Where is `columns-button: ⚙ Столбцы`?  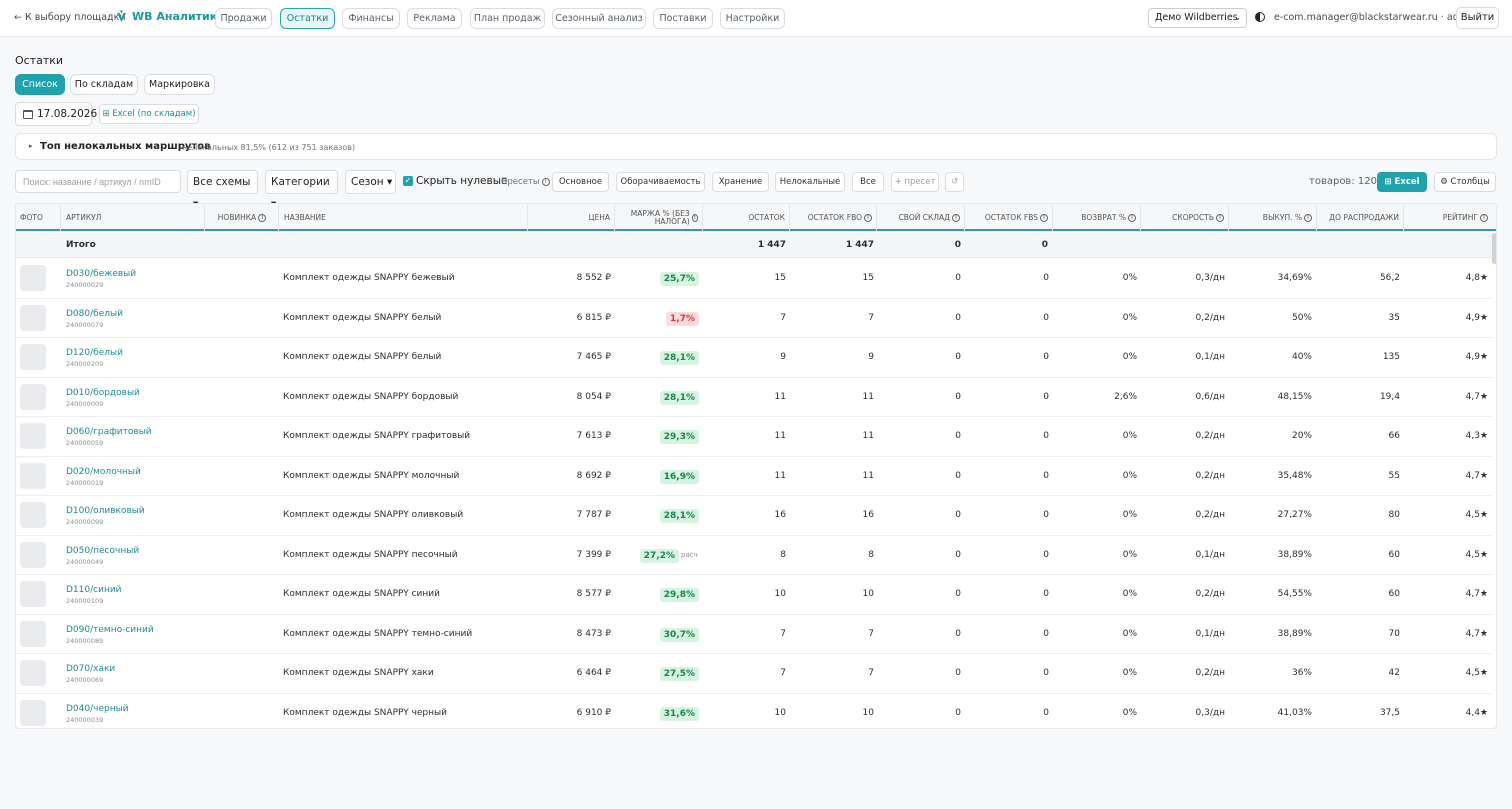
columns-button: ⚙ Столбцы is located at coordinates (1465, 182).